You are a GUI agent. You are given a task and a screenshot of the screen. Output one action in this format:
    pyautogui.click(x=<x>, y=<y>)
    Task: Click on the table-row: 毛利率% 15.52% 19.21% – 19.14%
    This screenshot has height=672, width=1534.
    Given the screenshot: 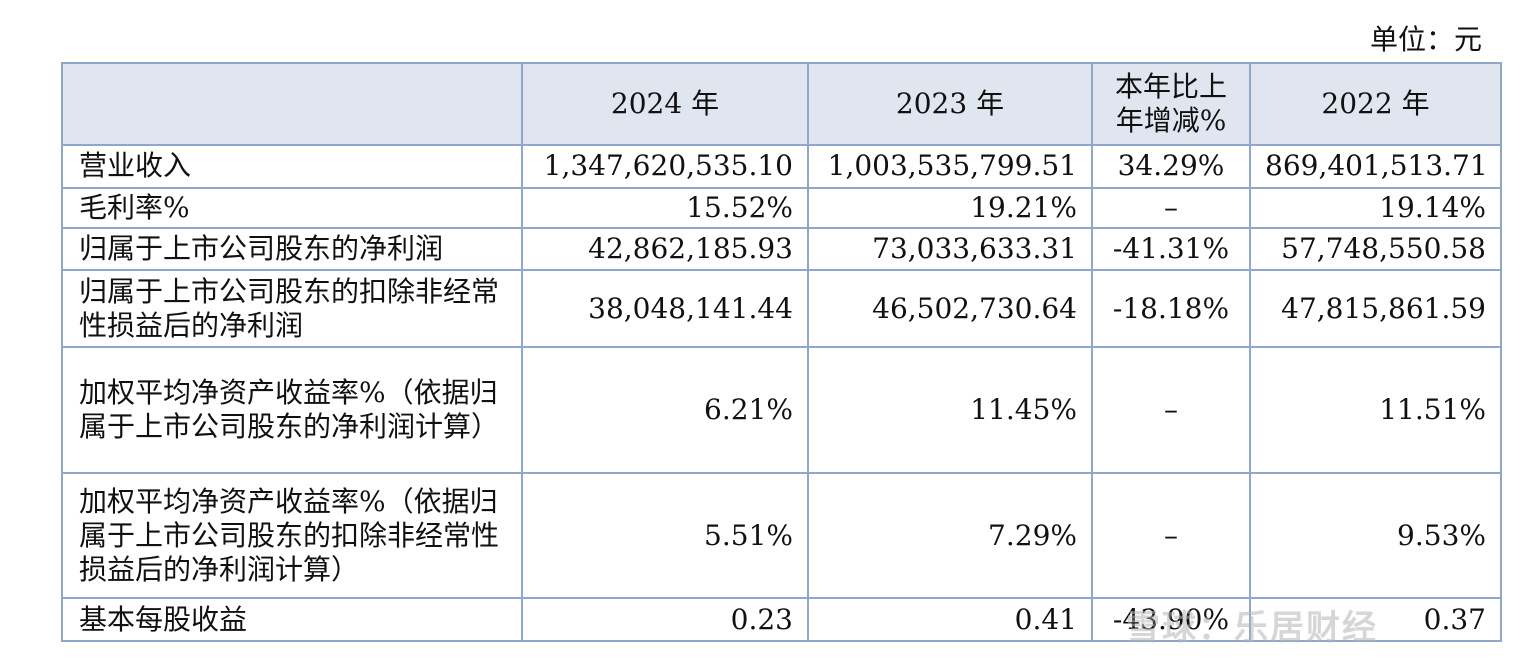 What is the action you would take?
    pyautogui.click(x=781, y=207)
    